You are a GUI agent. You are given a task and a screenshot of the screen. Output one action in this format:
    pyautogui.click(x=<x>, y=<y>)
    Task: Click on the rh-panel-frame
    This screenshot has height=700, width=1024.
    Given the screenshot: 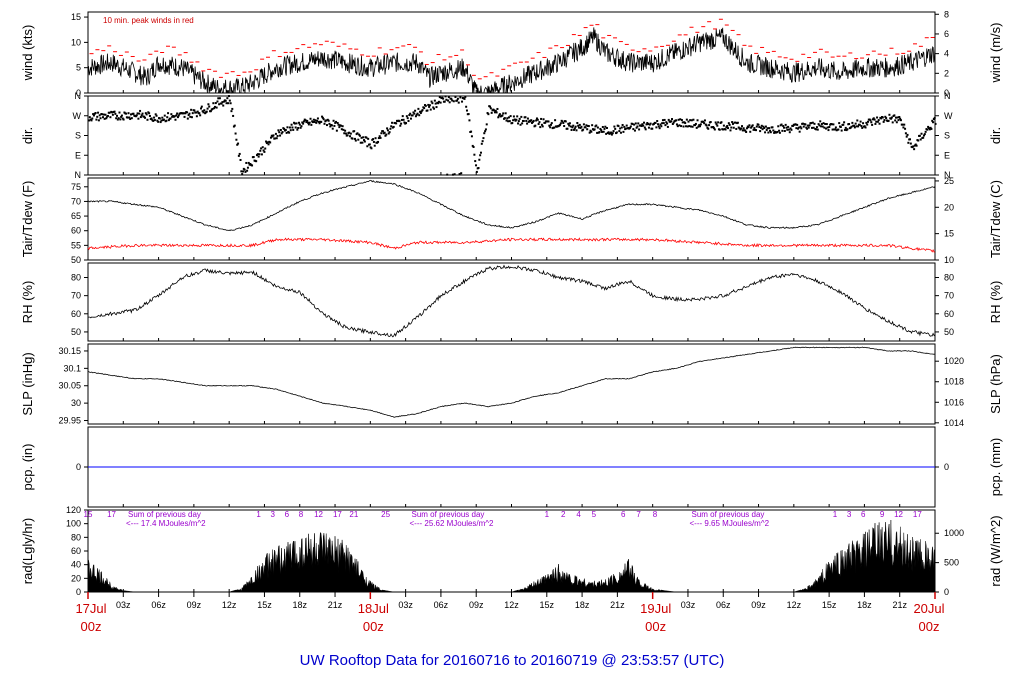 What is the action you would take?
    pyautogui.click(x=511, y=302)
    